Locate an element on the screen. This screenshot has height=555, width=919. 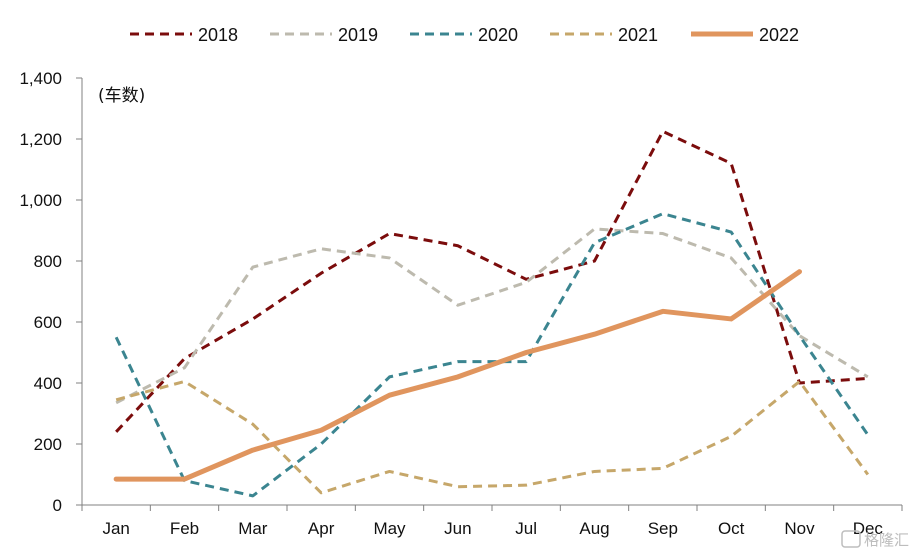
x-tick-label: Sep is located at coordinates (663, 528).